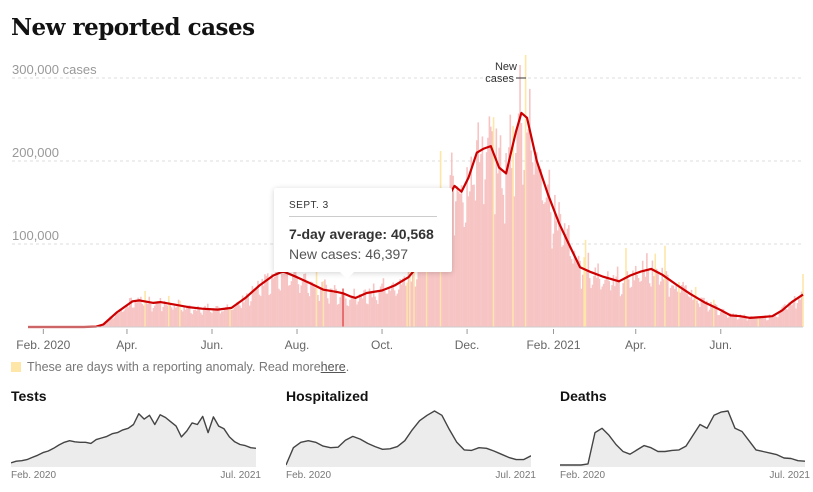  Describe the element at coordinates (133, 27) in the screenshot. I see `page-title: New reported cases` at that location.